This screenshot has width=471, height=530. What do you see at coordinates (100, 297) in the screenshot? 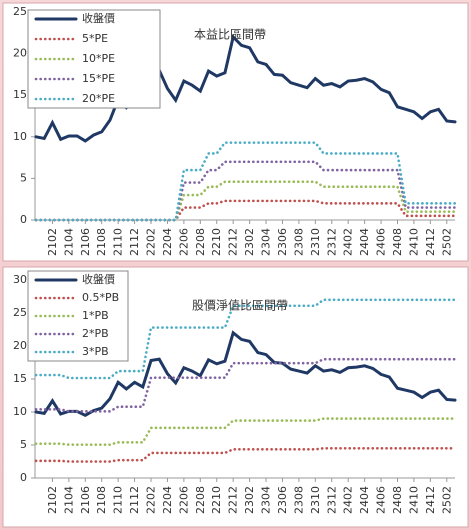
I see `legend-label: 0.5*PB` at bounding box center [100, 297].